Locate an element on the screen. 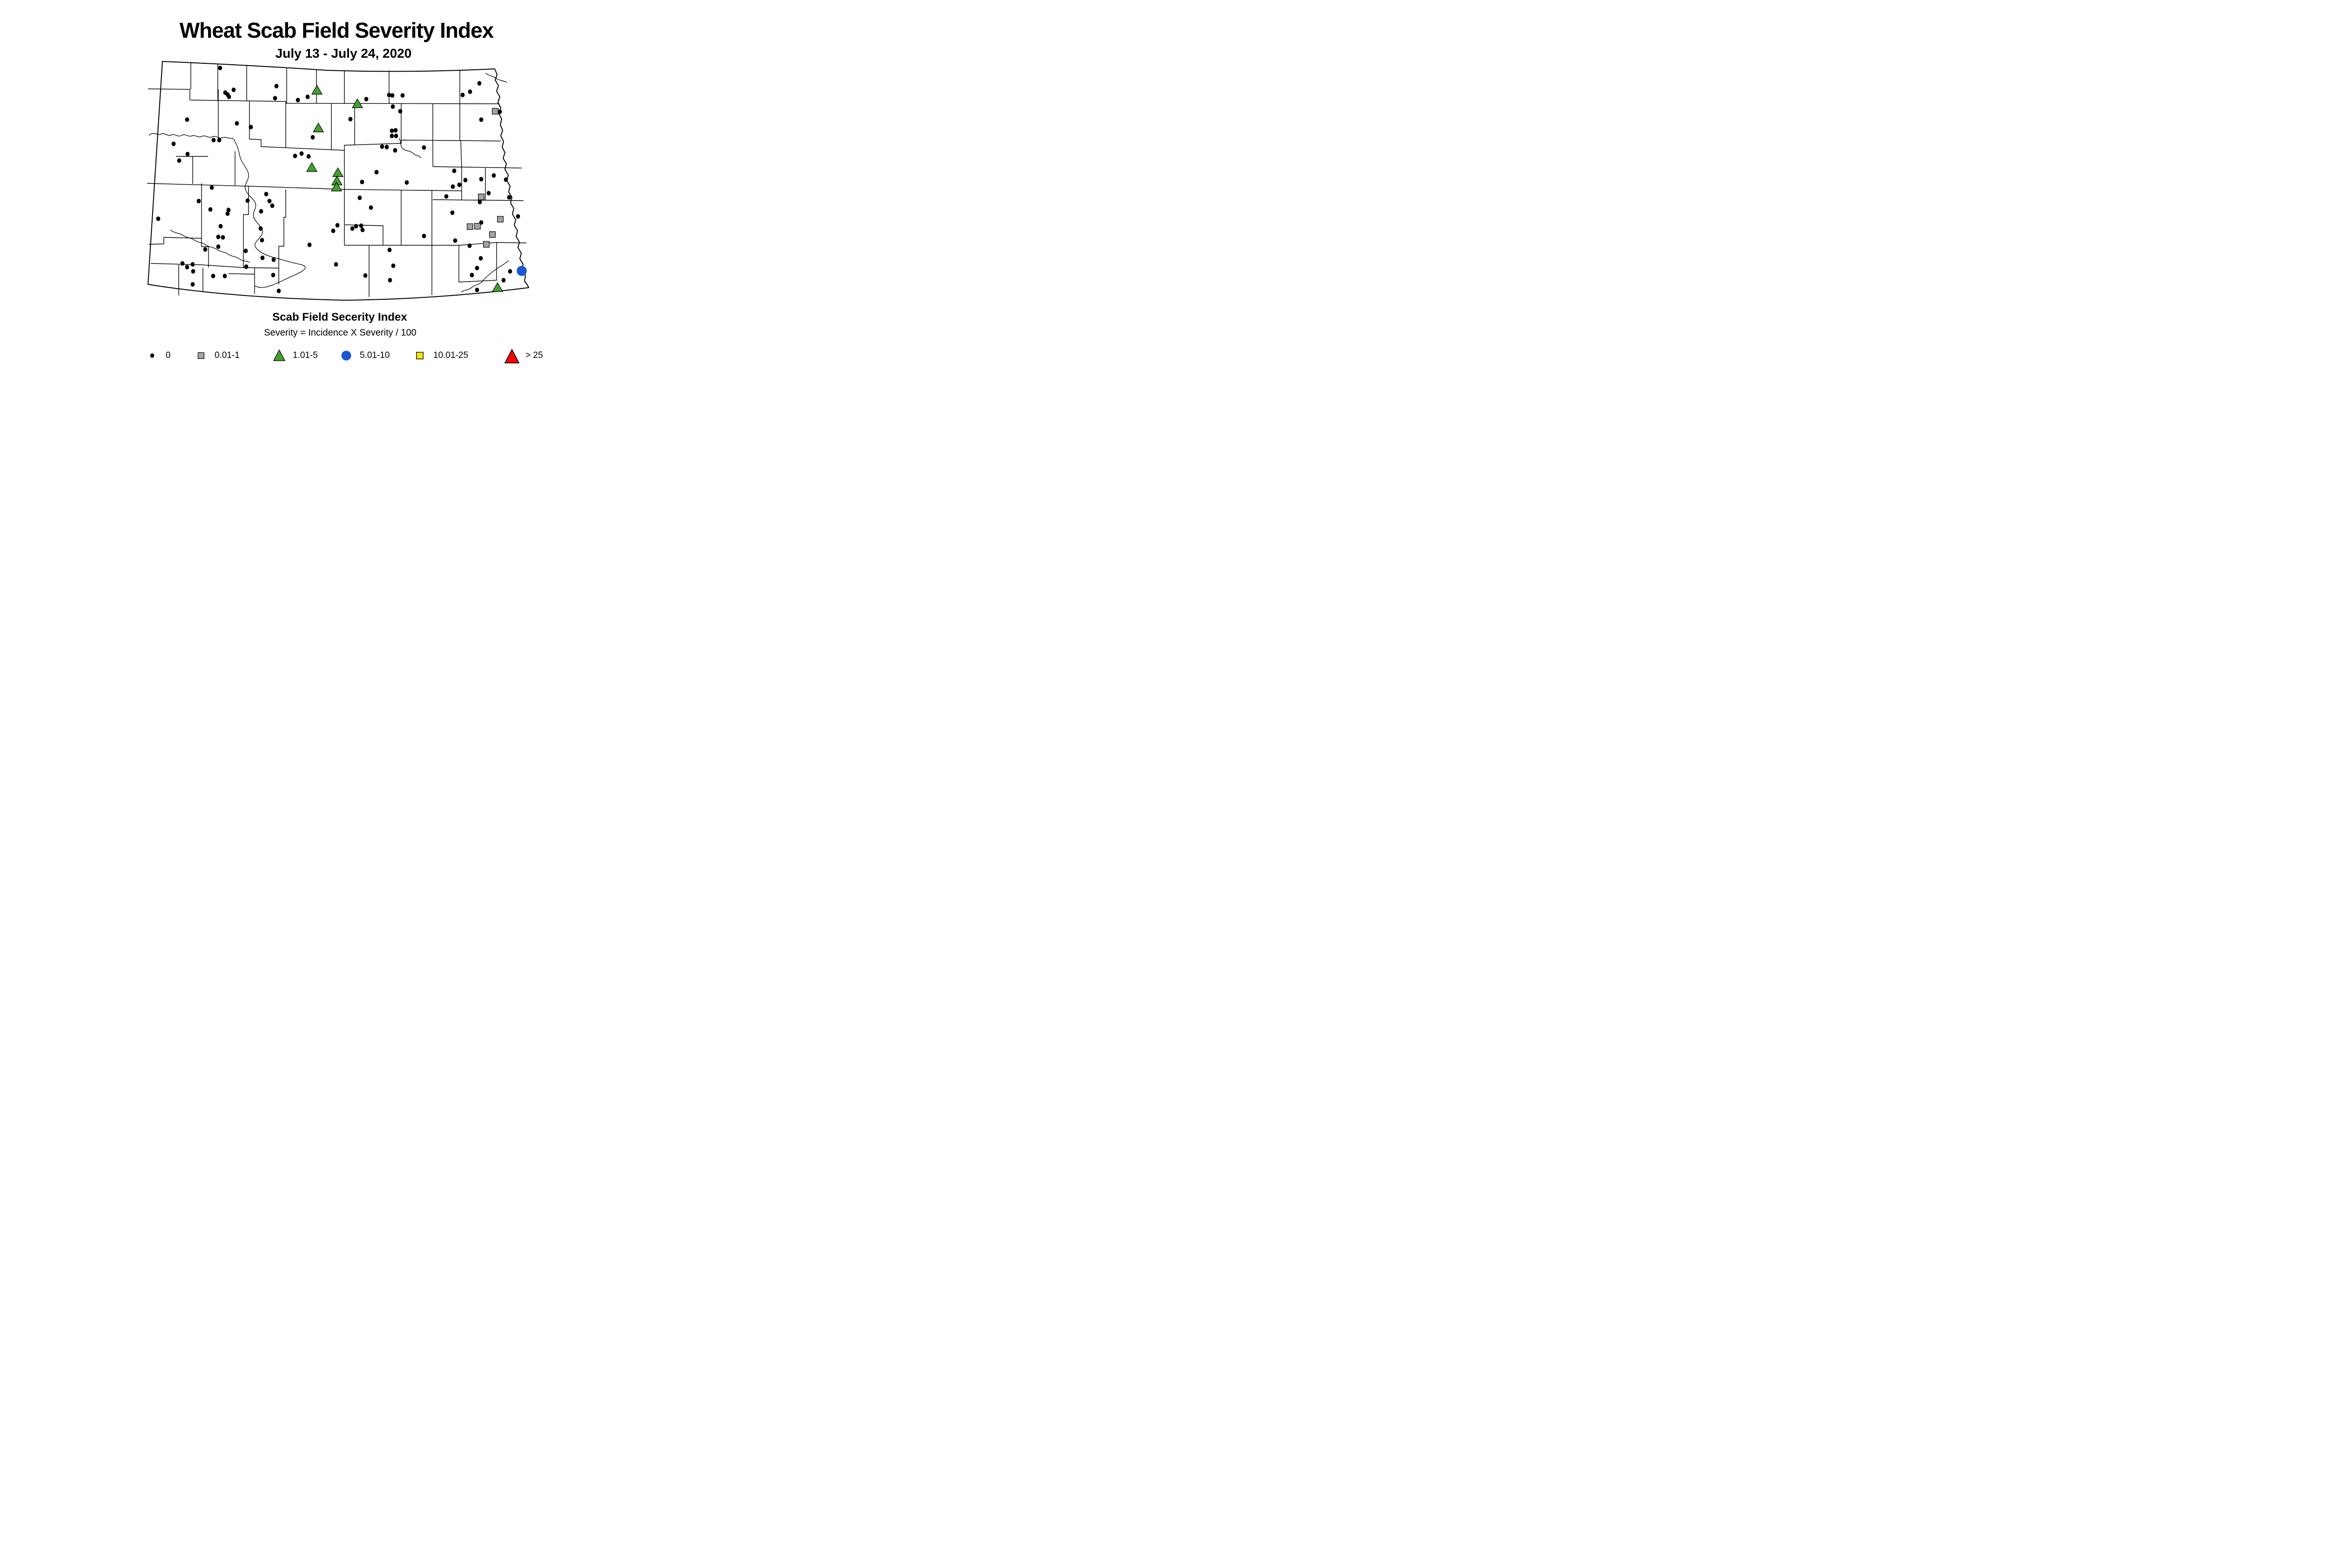  legend-item-10.01-25: 10.01-25 is located at coordinates (440, 355).